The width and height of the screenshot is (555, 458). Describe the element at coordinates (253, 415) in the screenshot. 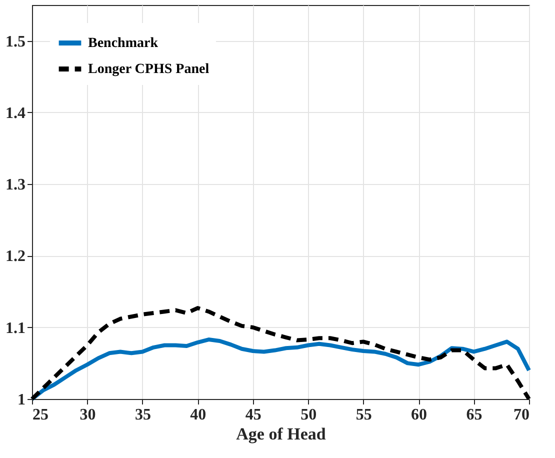

I see `x-tick-label: 45` at that location.